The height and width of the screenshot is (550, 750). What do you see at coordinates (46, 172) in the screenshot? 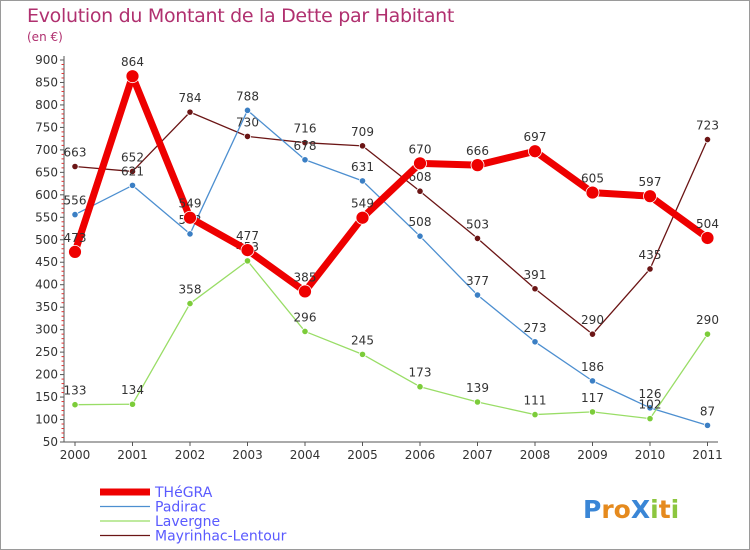
I see `y-tick-label: 650` at bounding box center [46, 172].